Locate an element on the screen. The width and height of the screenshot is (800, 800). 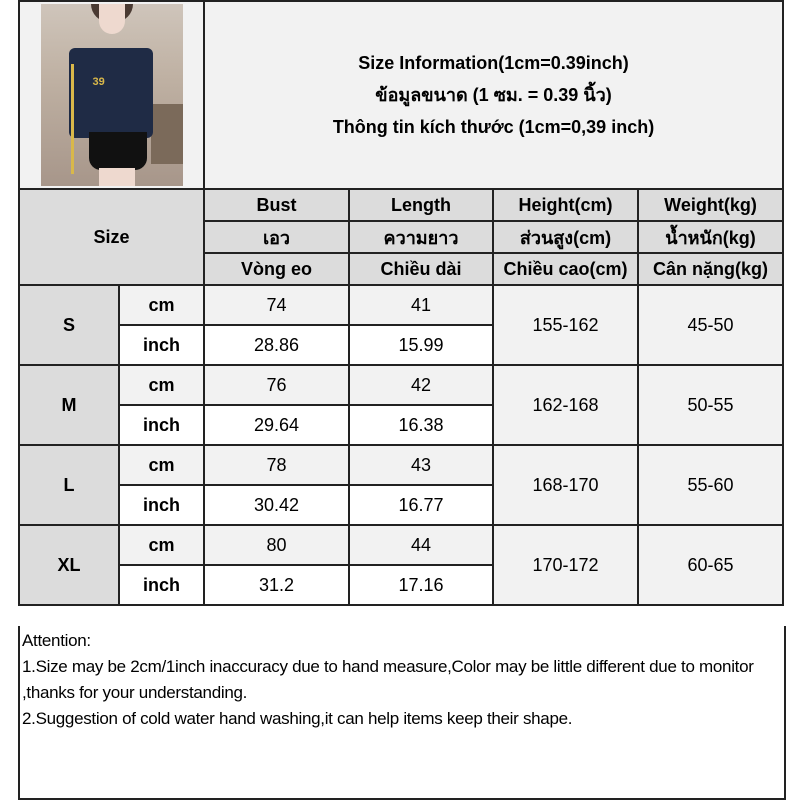
length-inch: 15.99 is located at coordinates (421, 345).